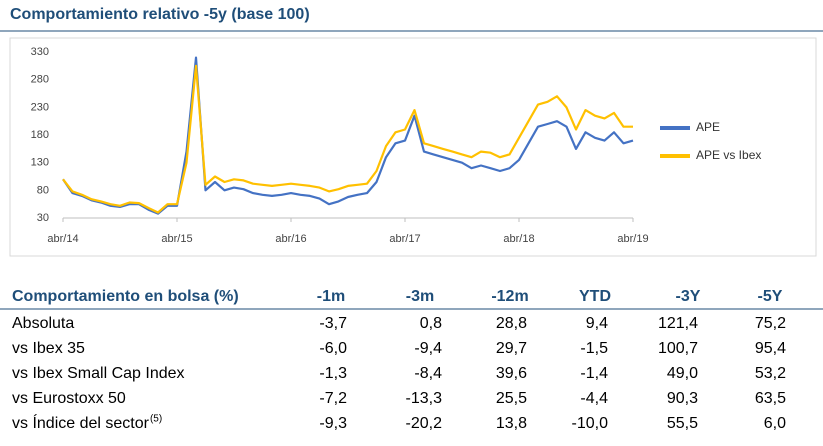  What do you see at coordinates (594, 373) in the screenshot?
I see `table-cell: -1,4` at bounding box center [594, 373].